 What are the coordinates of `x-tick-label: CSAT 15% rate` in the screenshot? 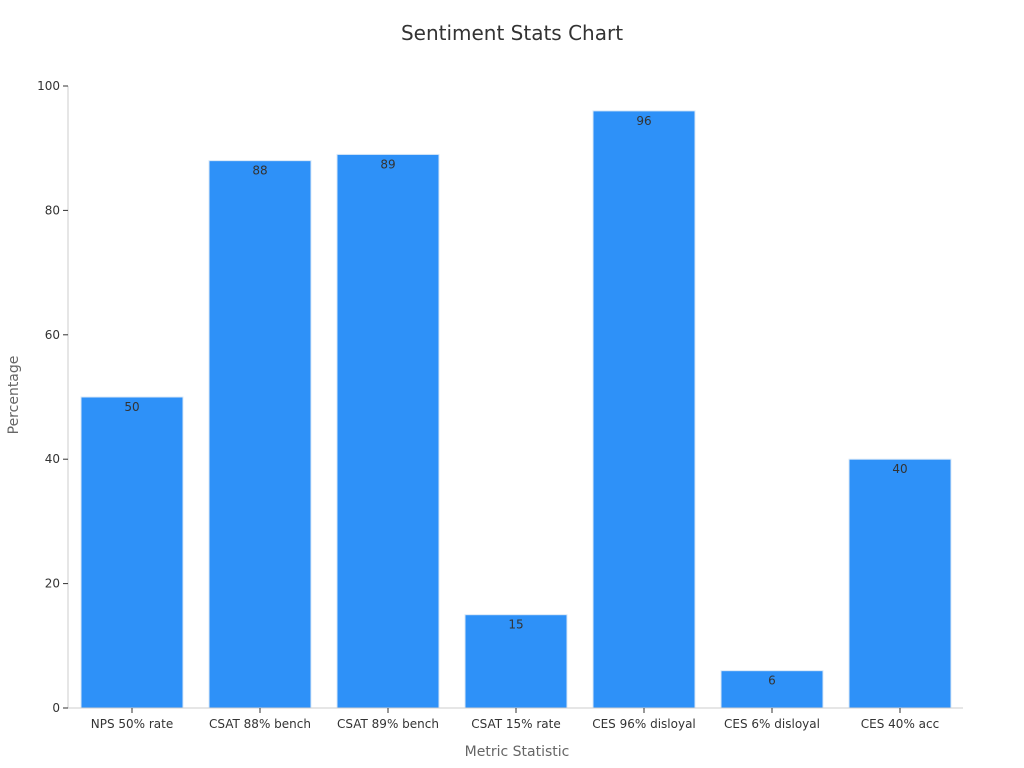 It's located at (516, 724).